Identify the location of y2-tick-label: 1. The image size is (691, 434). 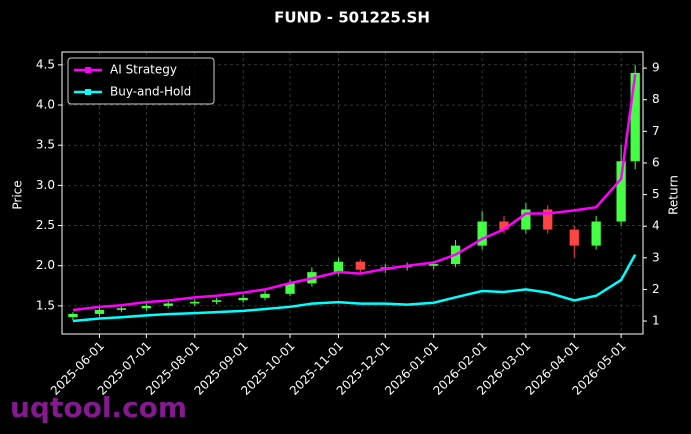
(656, 321).